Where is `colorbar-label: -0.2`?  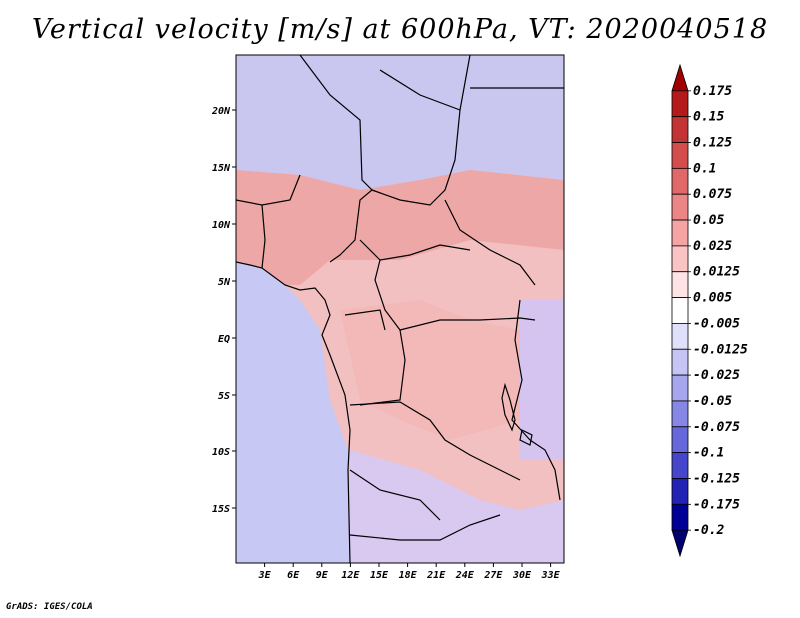 colorbar-label: -0.2 is located at coordinates (708, 530).